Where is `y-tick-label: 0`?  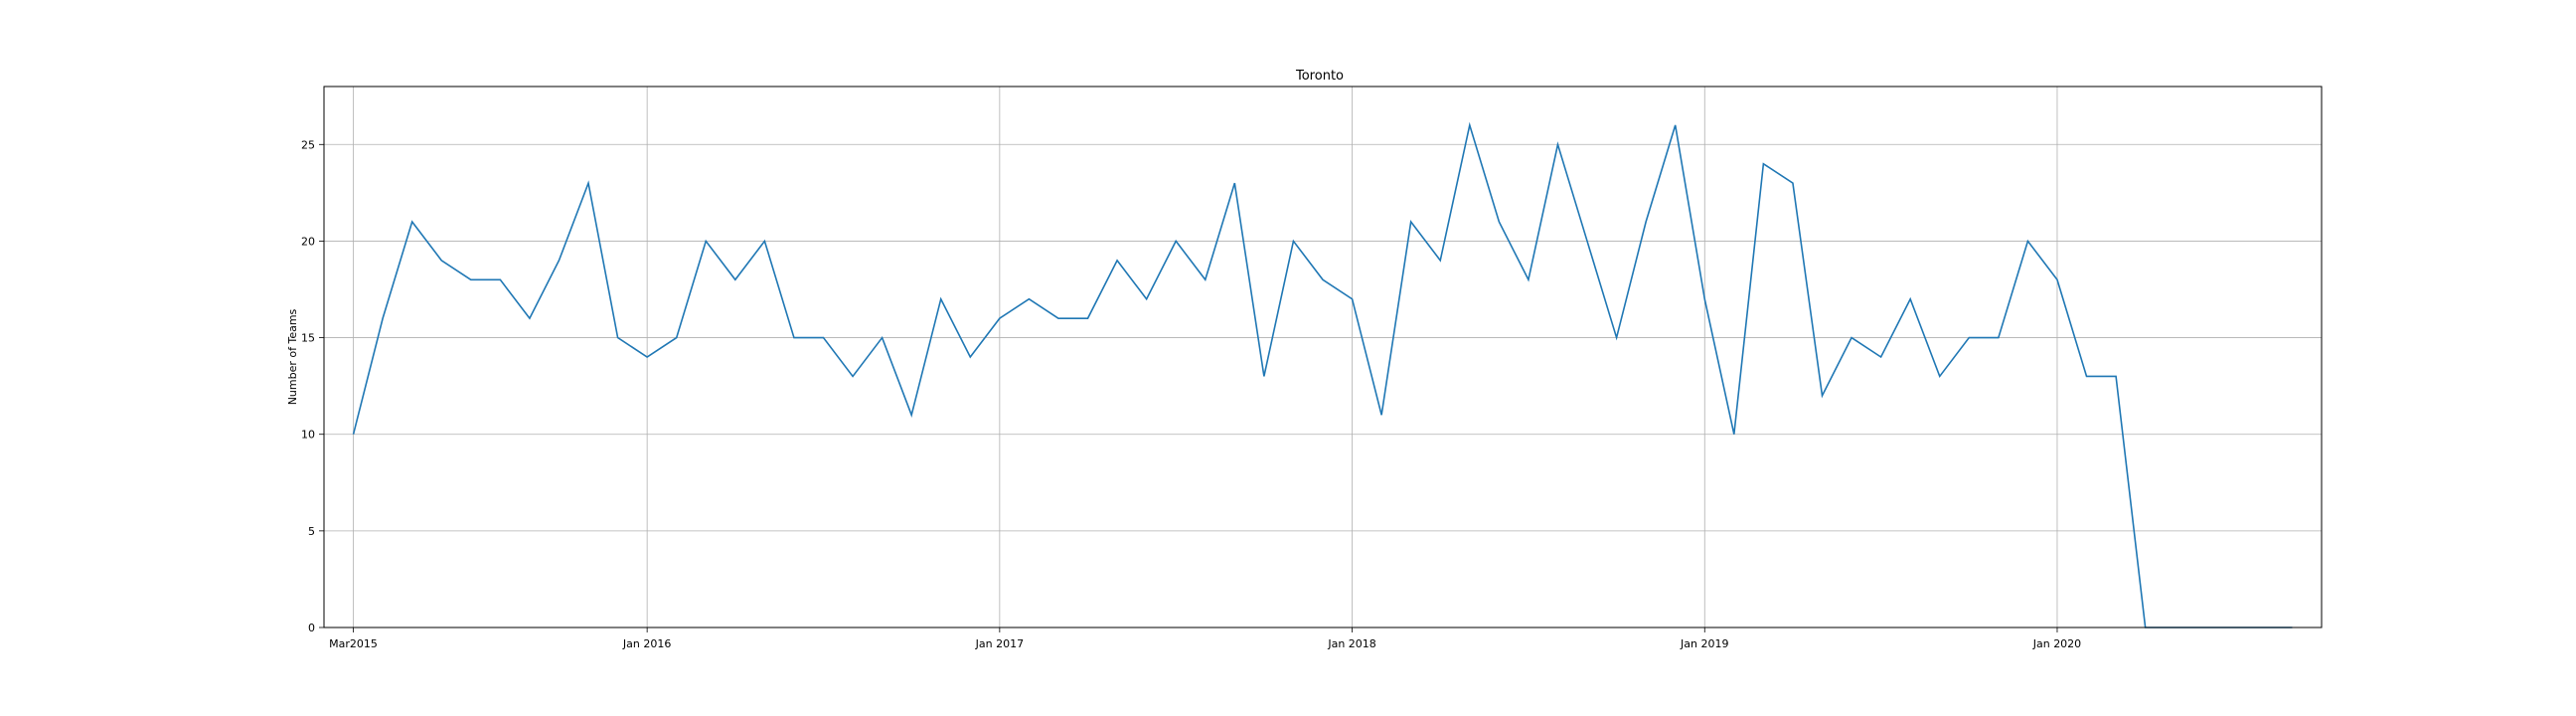 y-tick-label: 0 is located at coordinates (311, 628).